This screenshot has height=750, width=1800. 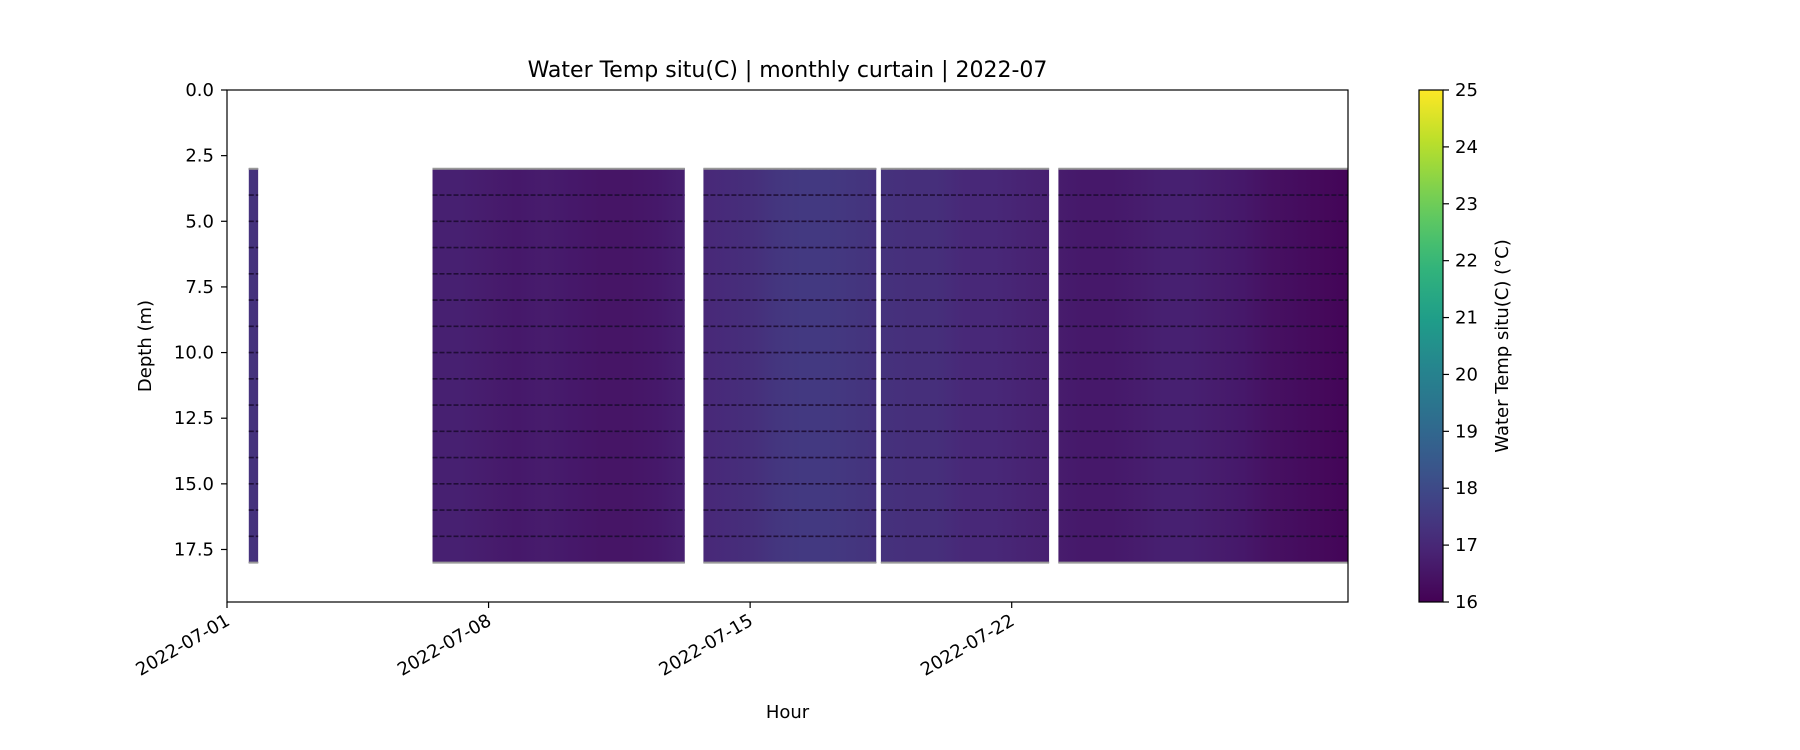 What do you see at coordinates (1466, 261) in the screenshot?
I see `colorbar-tick-label: 22` at bounding box center [1466, 261].